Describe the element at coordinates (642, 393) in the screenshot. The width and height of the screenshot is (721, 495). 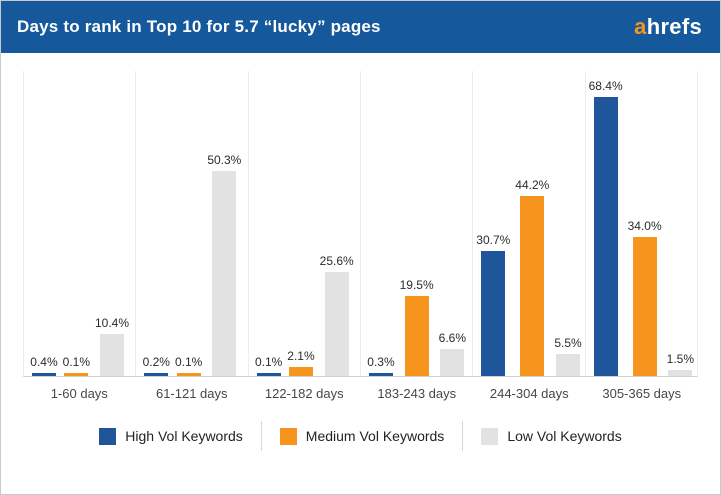
I see `x-axis-label-305-365-days: 305-365 days` at that location.